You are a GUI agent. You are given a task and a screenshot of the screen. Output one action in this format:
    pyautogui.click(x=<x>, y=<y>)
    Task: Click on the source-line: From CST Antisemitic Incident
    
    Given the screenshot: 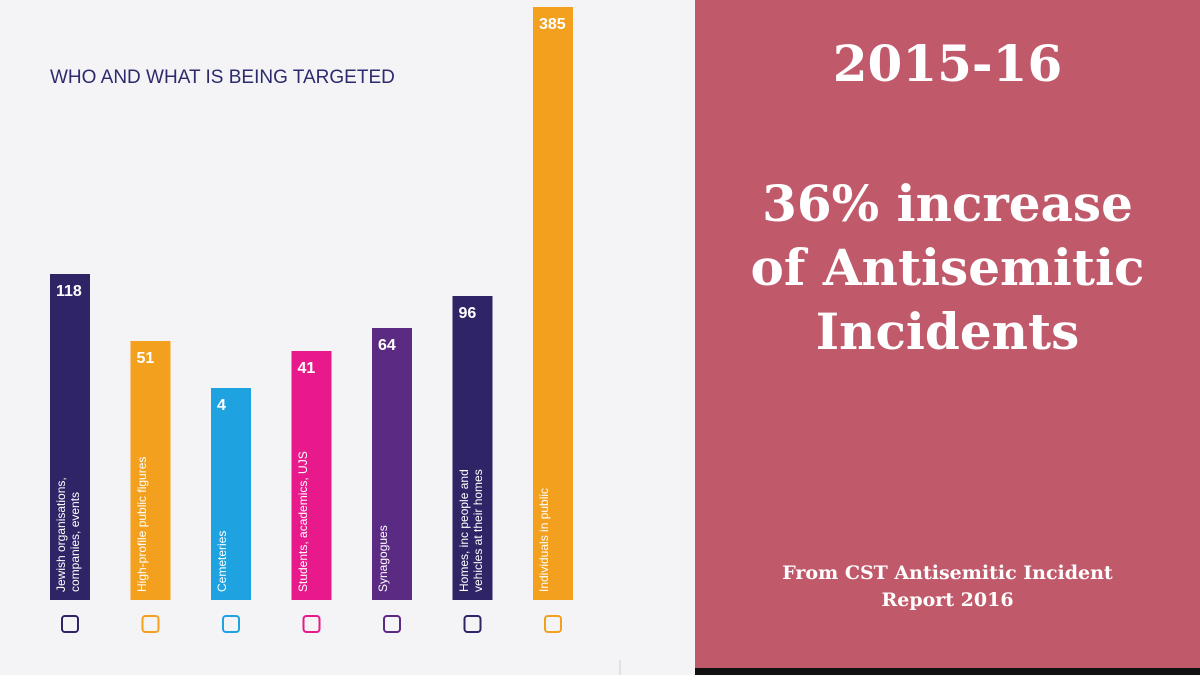 What is the action you would take?
    pyautogui.click(x=947, y=573)
    